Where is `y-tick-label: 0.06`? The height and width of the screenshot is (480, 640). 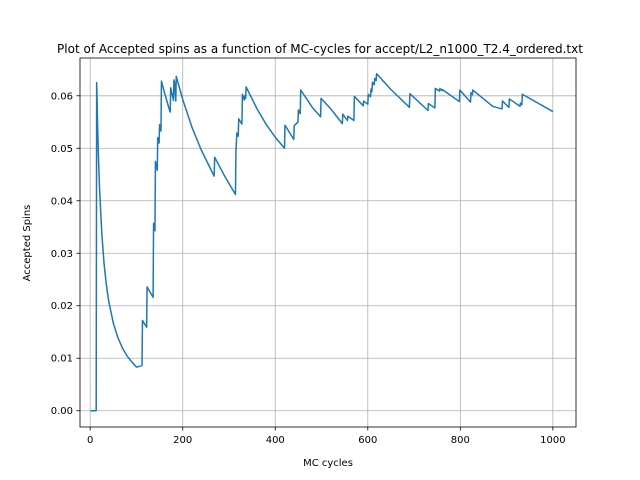
y-tick-label: 0.06 is located at coordinates (62, 96).